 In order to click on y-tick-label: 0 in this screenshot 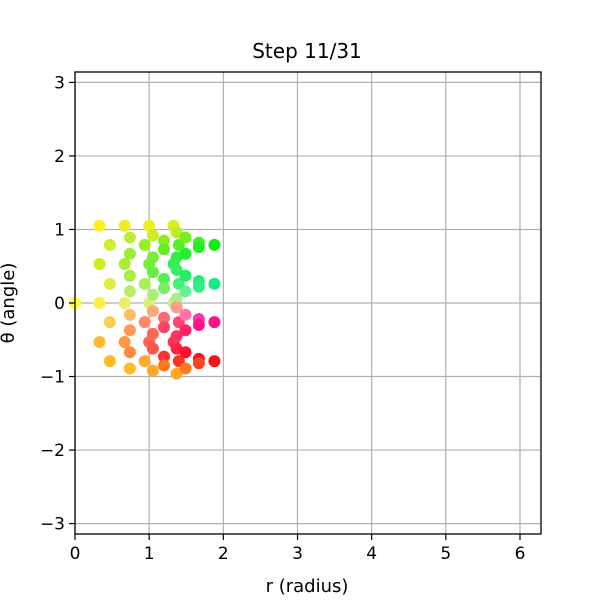, I will do `click(59, 304)`.